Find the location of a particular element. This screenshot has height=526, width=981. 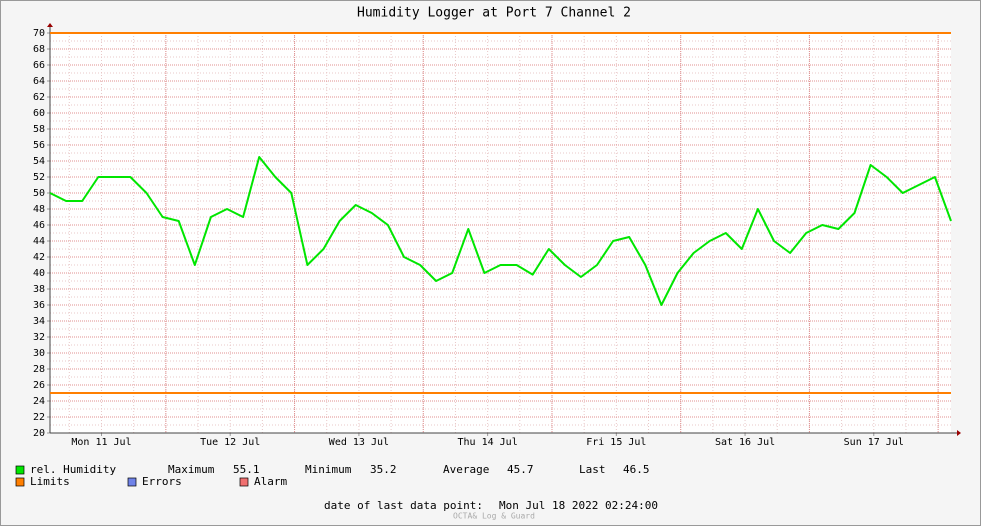

y-tick-label: 70 is located at coordinates (39, 33).